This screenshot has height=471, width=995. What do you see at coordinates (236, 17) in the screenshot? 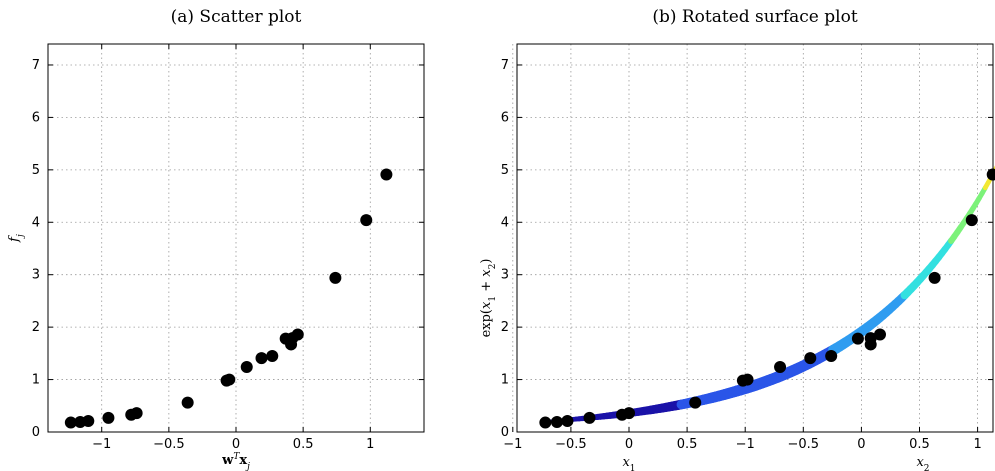
I see `chart-title: (a) Scatter plot` at bounding box center [236, 17].